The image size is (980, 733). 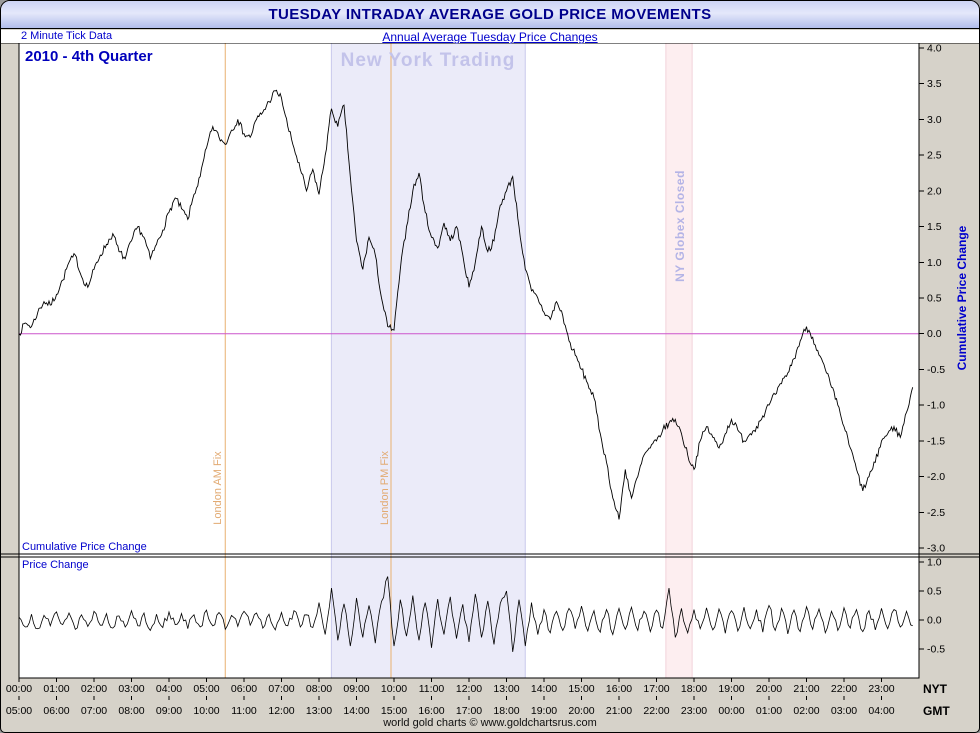 What do you see at coordinates (465, 614) in the screenshot?
I see `series-price-change` at bounding box center [465, 614].